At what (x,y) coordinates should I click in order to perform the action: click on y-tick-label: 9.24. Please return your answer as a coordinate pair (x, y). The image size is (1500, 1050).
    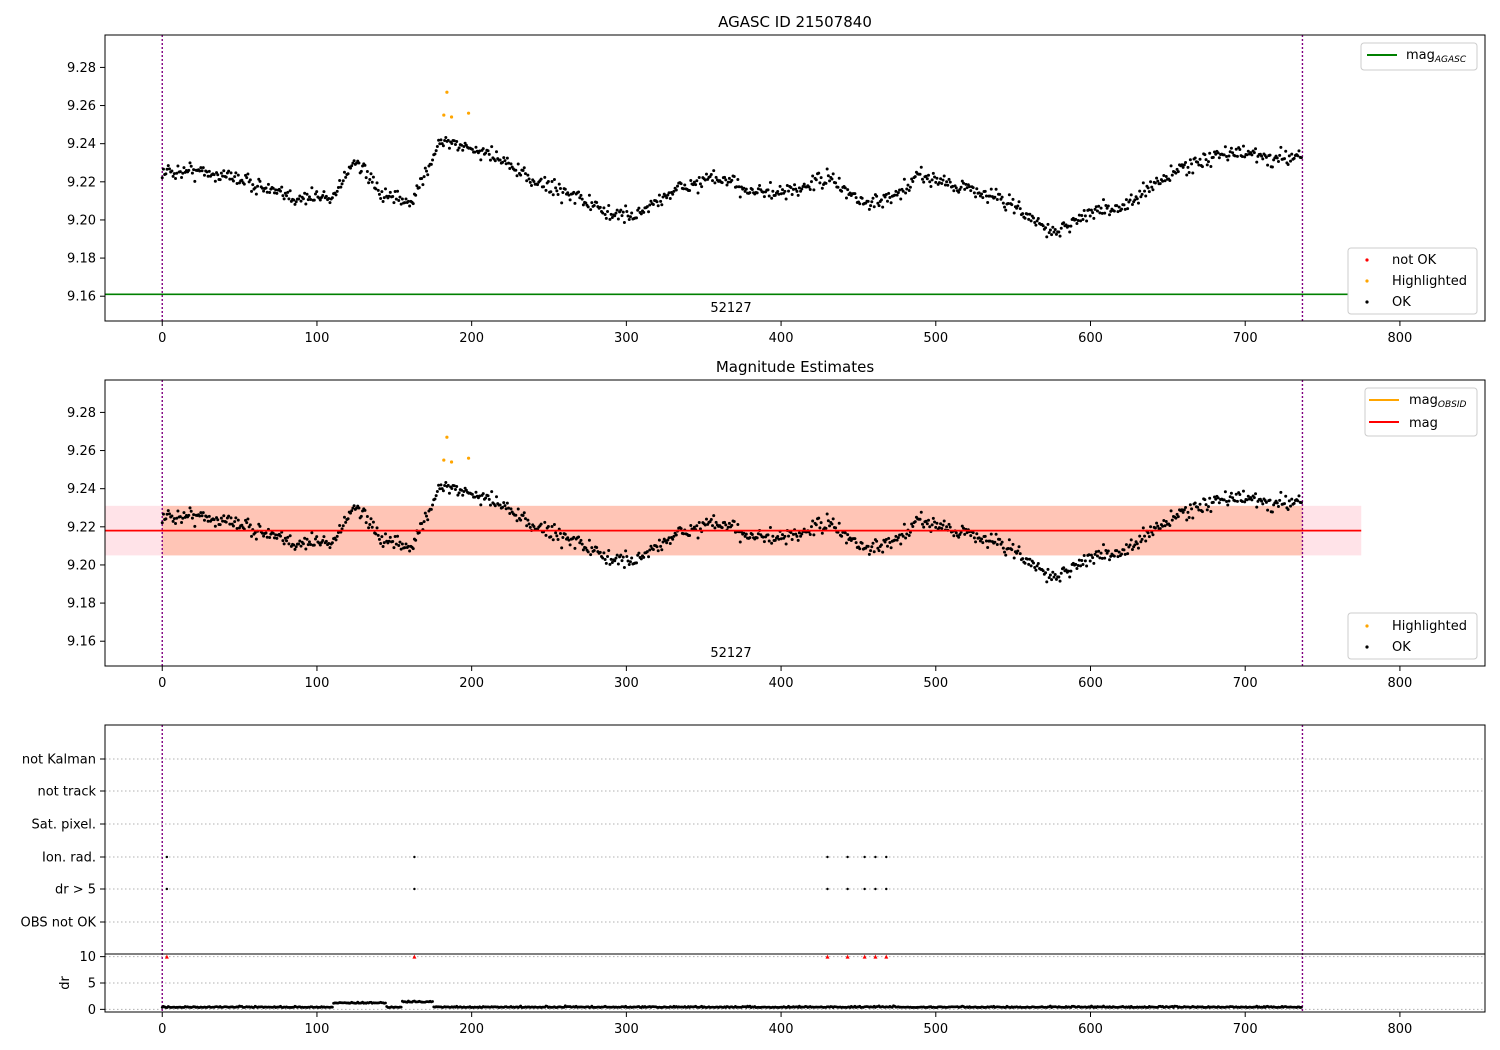
    Looking at the image, I should click on (81, 489).